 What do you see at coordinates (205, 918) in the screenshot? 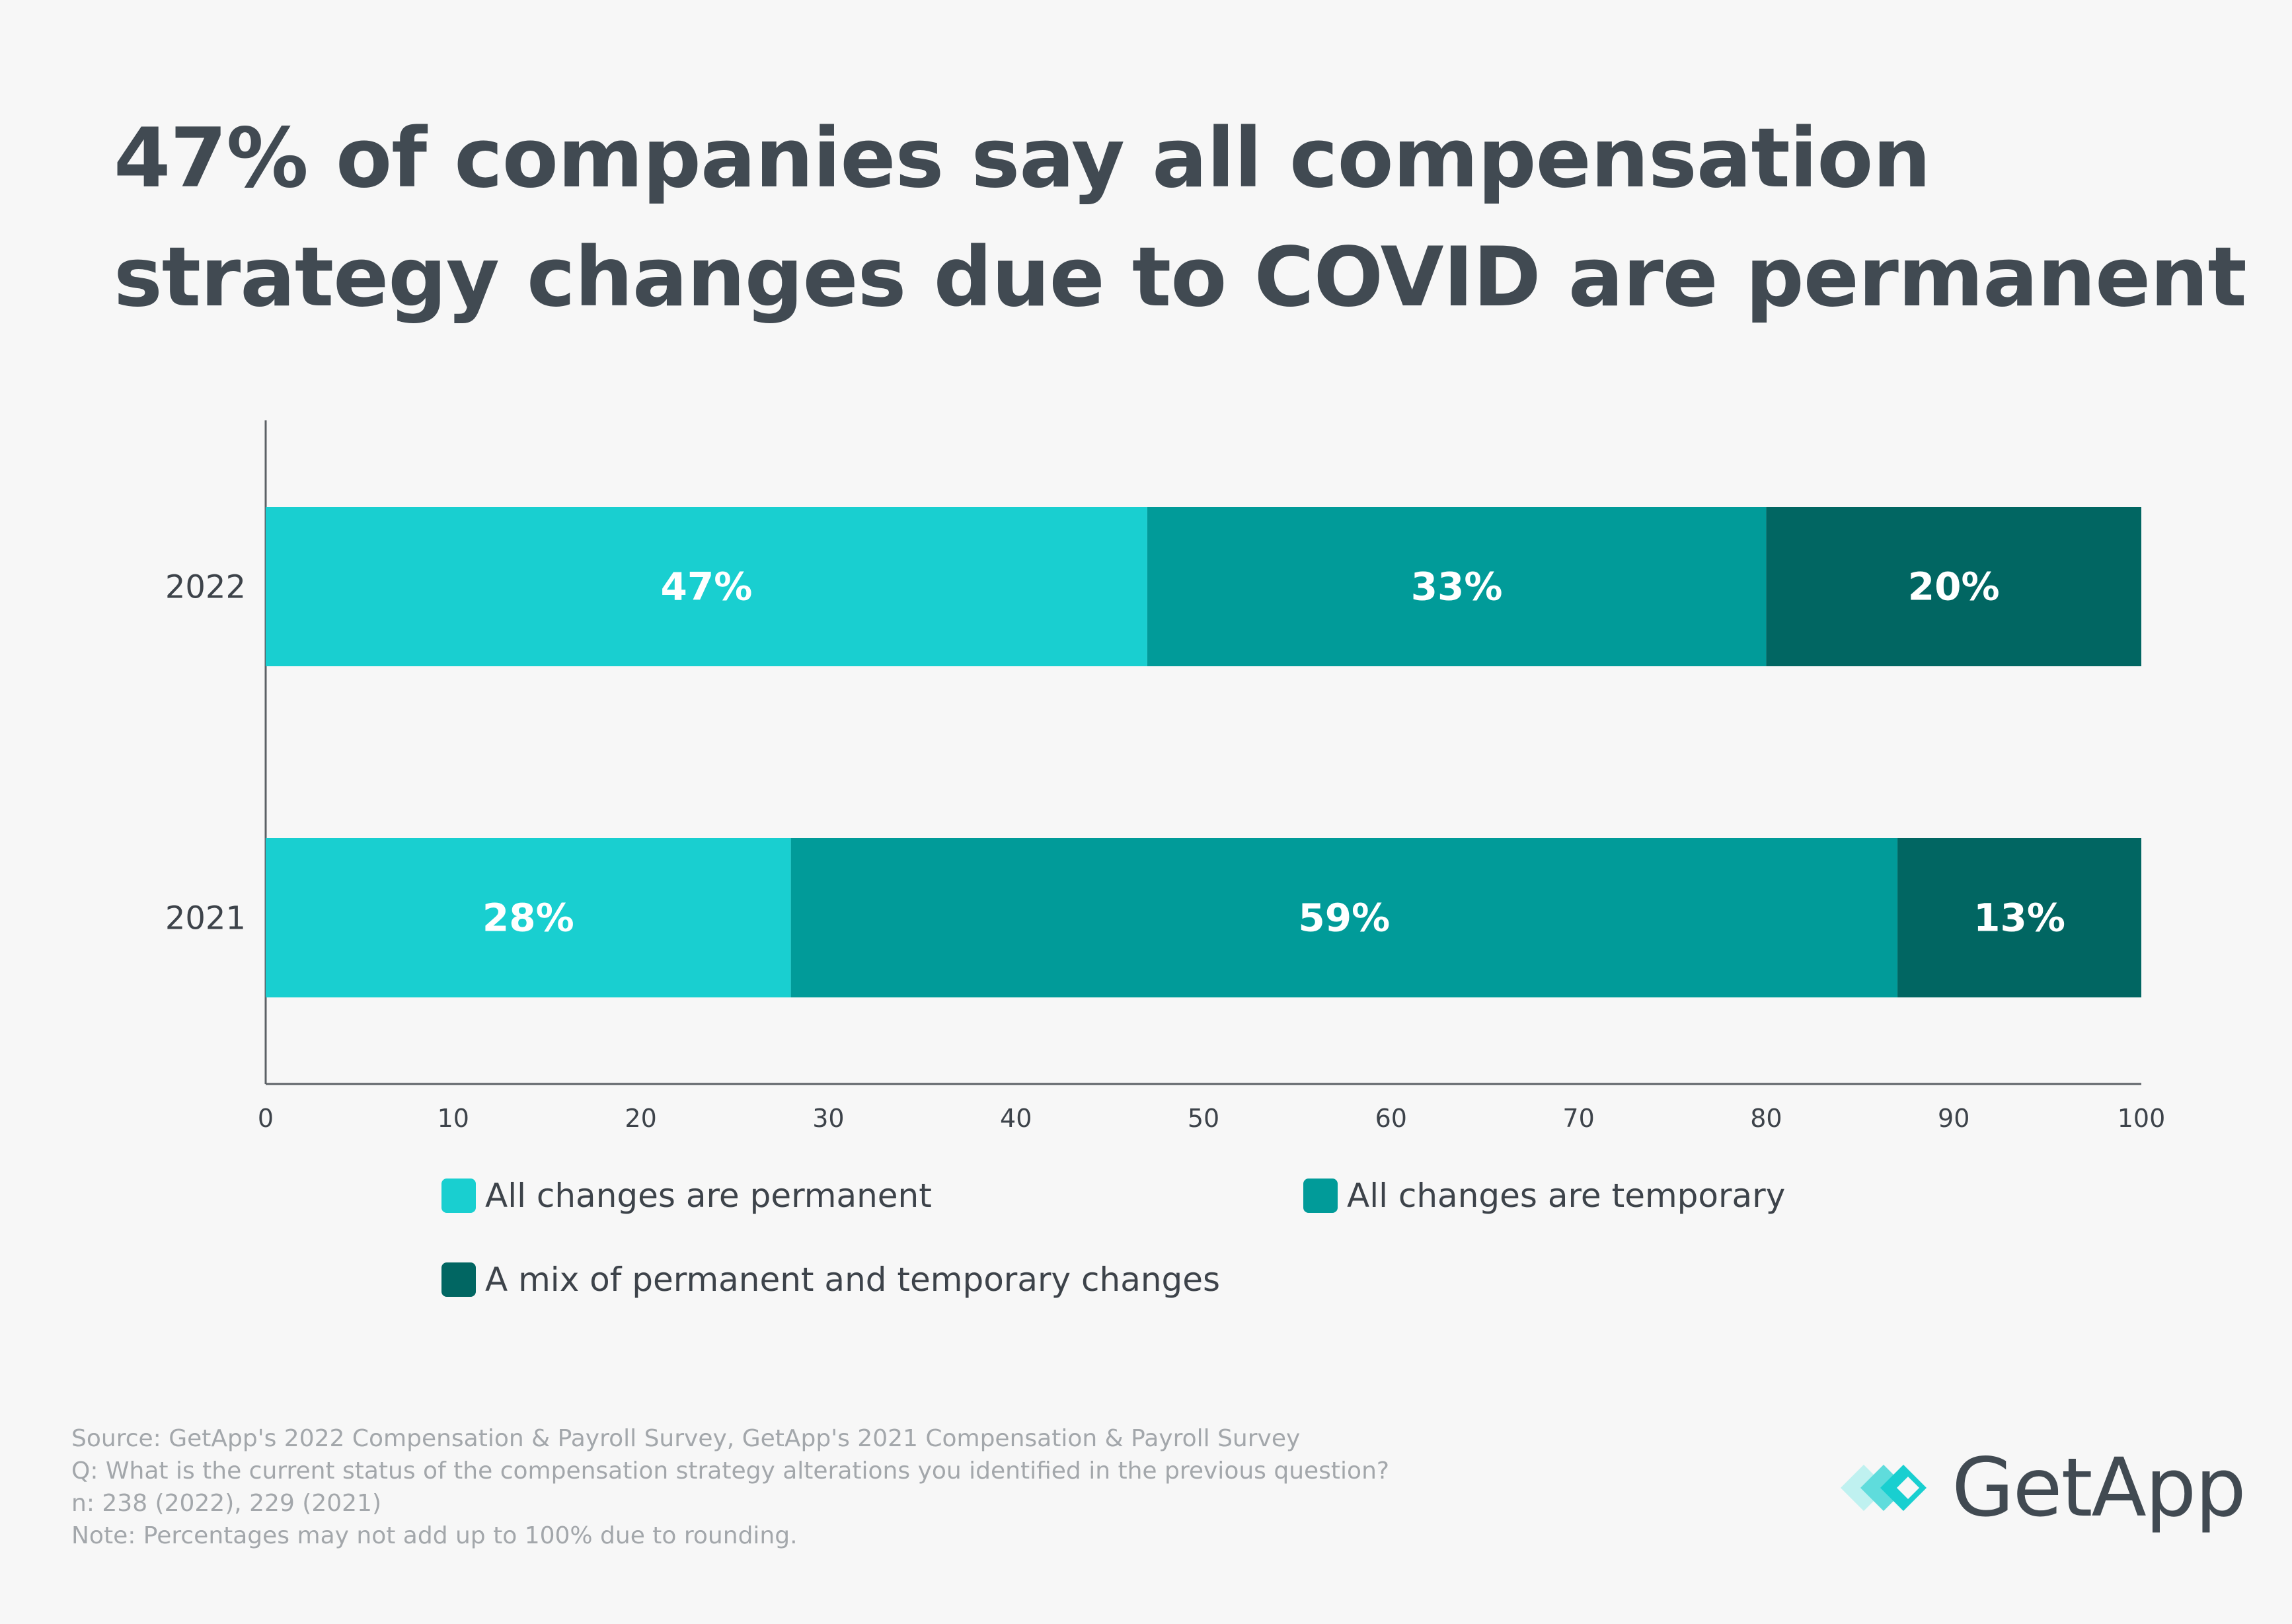
I see `y-category-label: 2021` at bounding box center [205, 918].